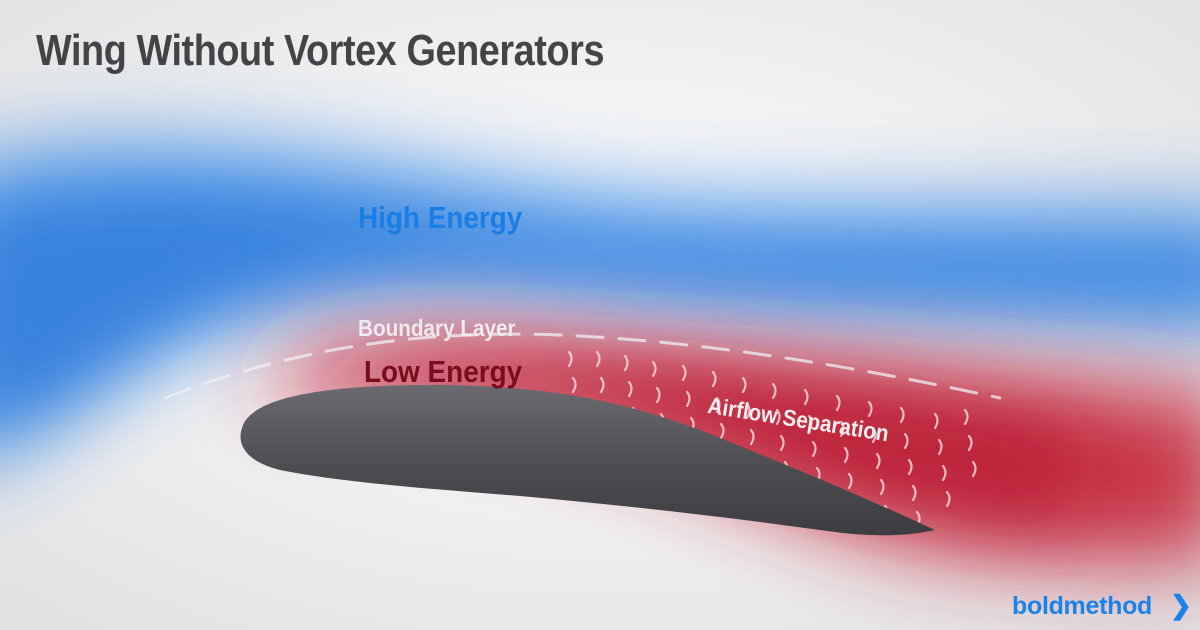 The height and width of the screenshot is (630, 1200). What do you see at coordinates (443, 371) in the screenshot?
I see `low-energy-label: Low Energy` at bounding box center [443, 371].